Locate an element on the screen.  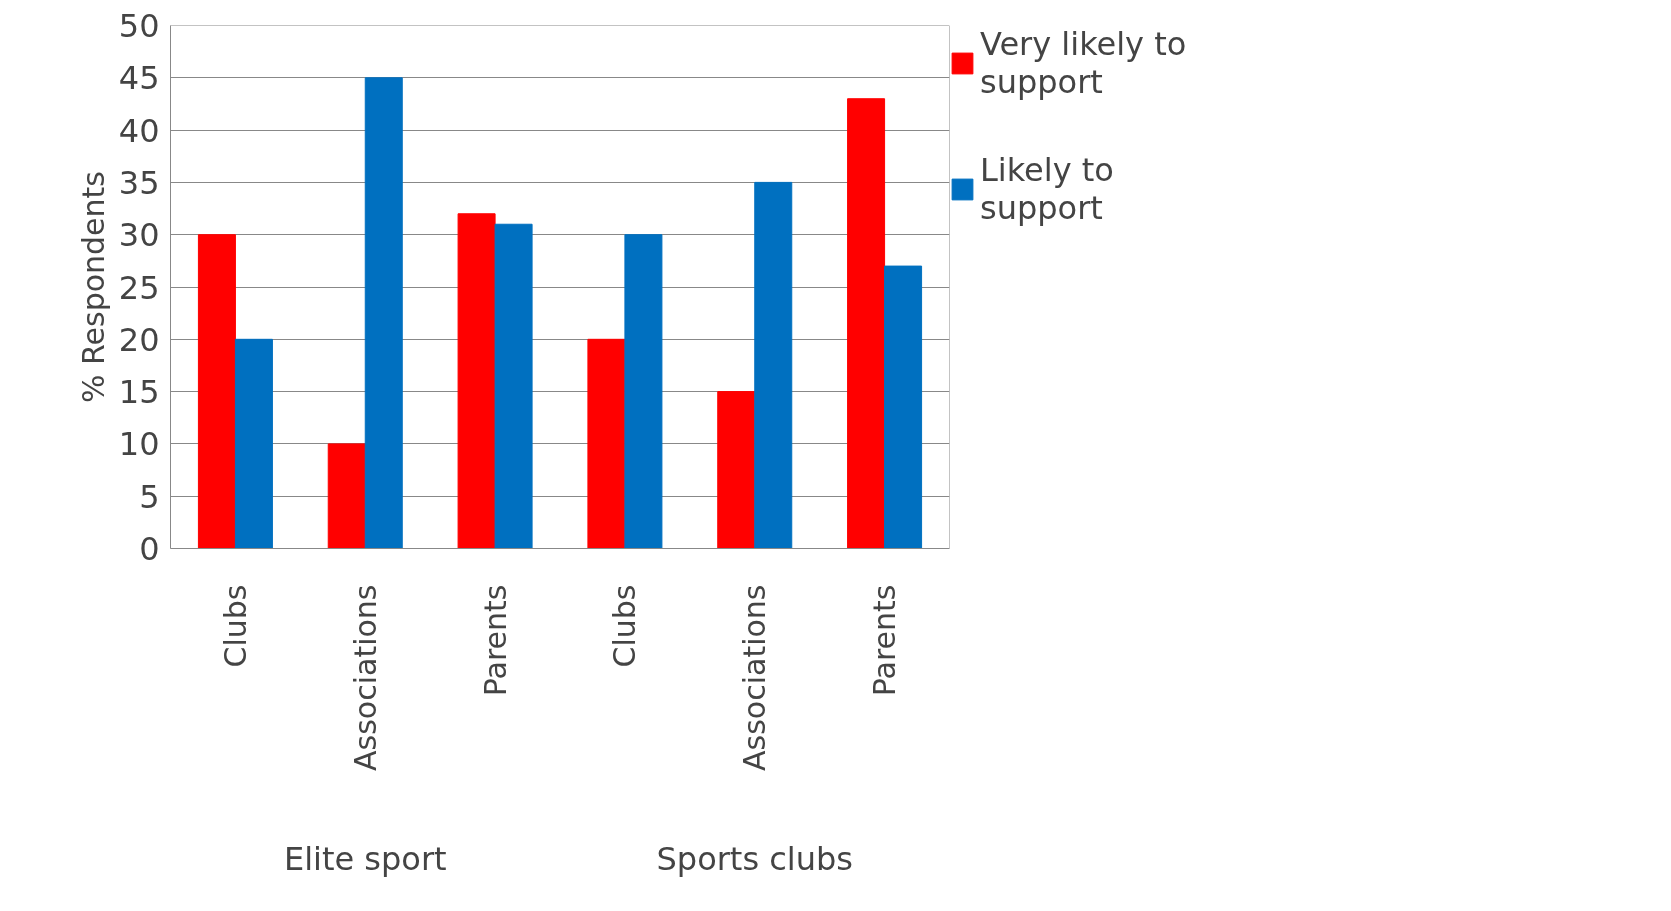
y-tick-label: 30 is located at coordinates (139, 235).